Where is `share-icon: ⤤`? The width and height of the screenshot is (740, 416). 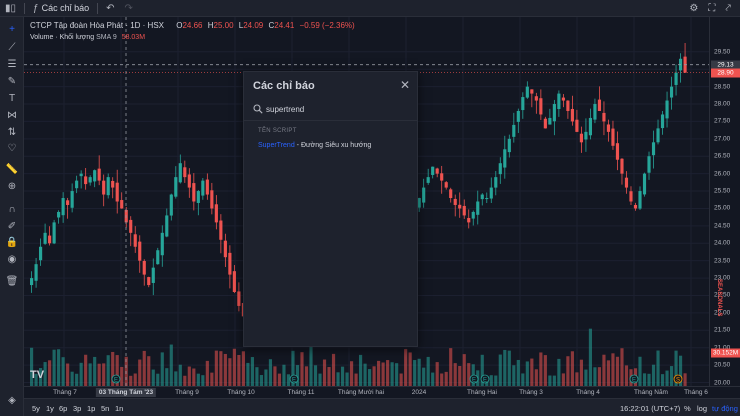 share-icon: ⤤ is located at coordinates (728, 8).